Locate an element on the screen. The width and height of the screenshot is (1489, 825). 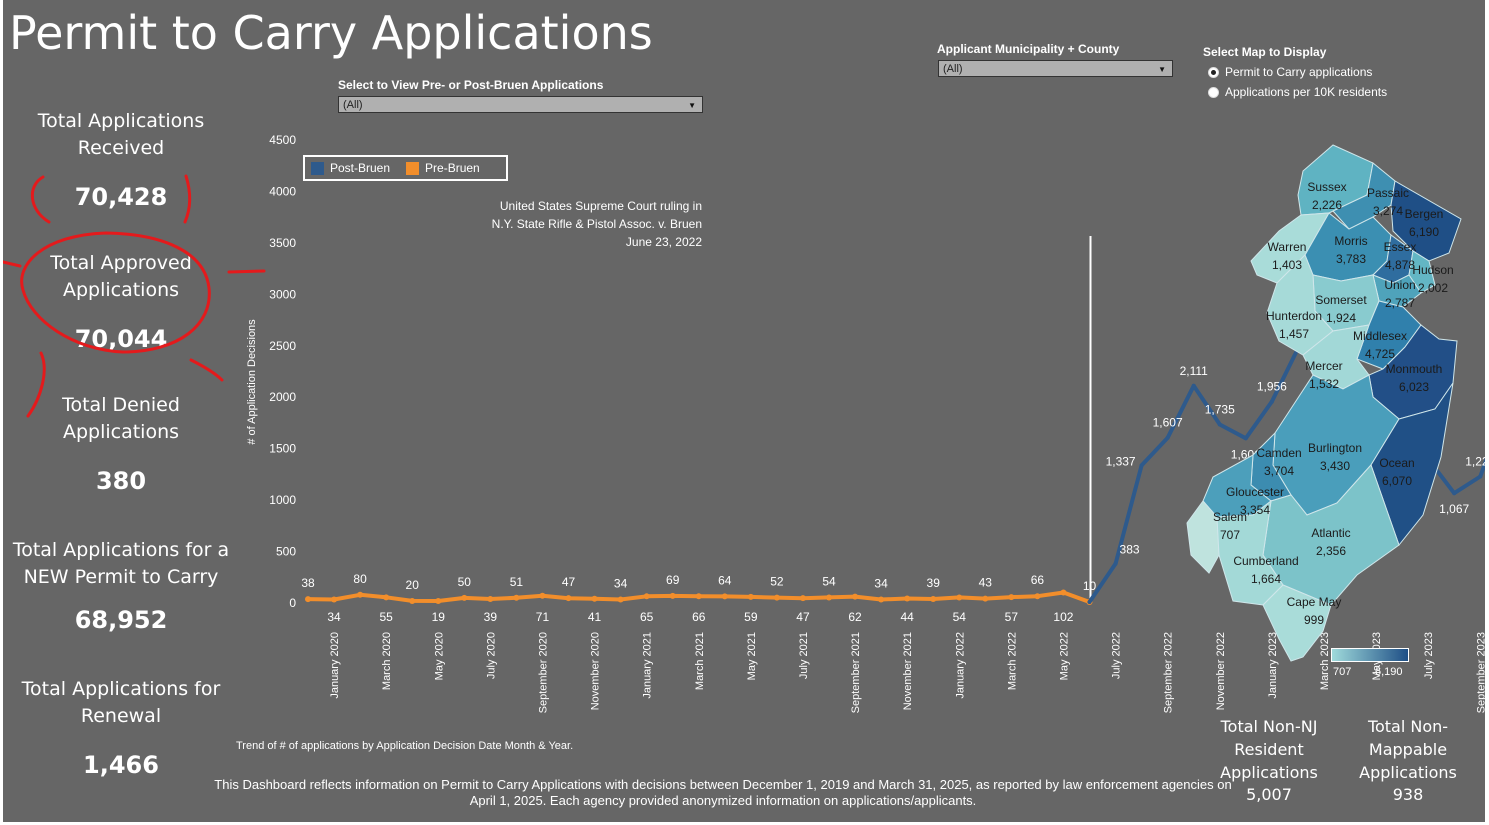
county-value: 3,783 is located at coordinates (1351, 259).